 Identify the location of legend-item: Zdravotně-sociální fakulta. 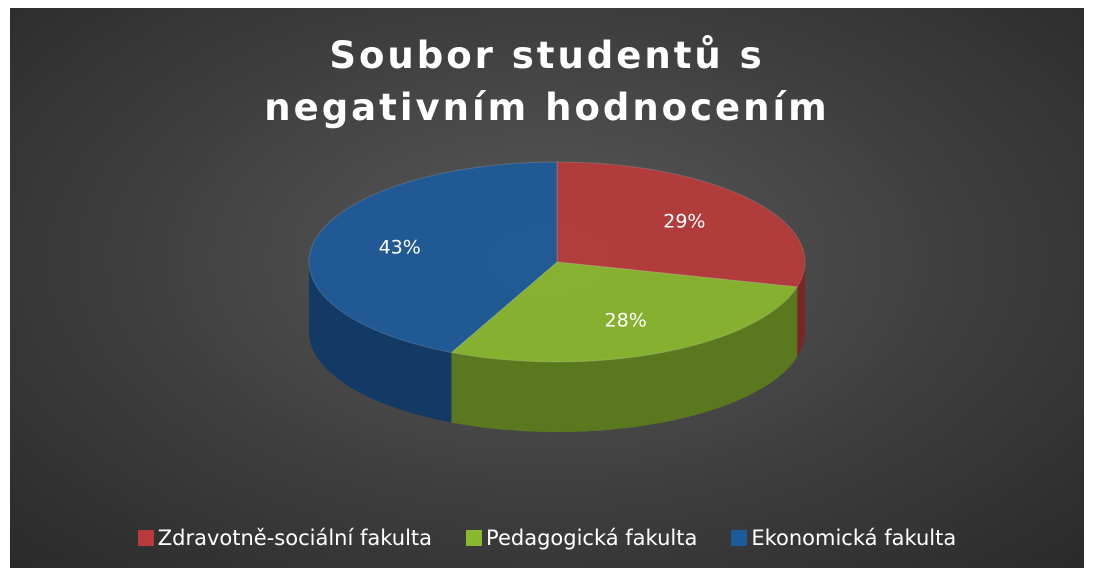
(285, 538).